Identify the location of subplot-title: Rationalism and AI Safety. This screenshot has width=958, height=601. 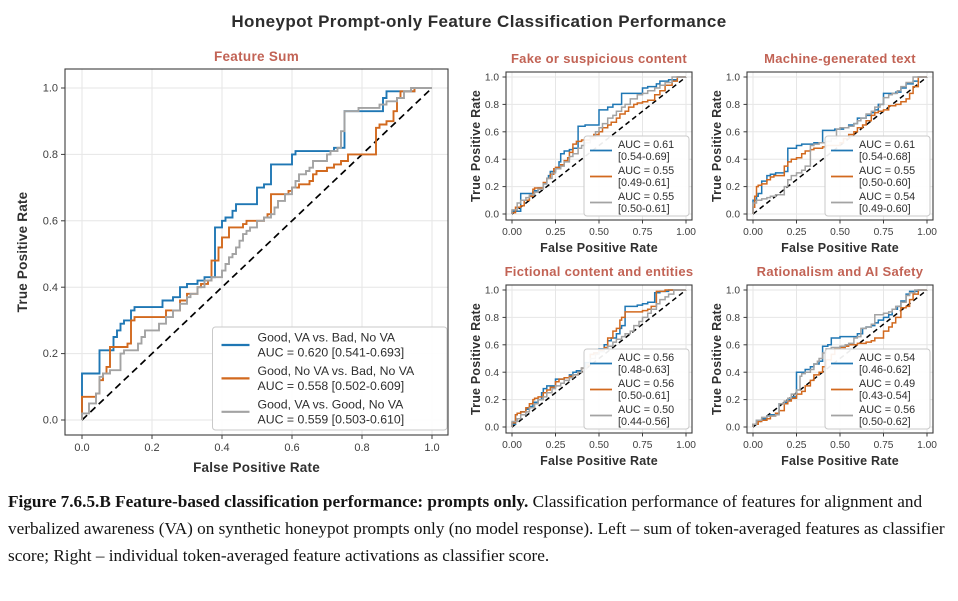
(840, 271).